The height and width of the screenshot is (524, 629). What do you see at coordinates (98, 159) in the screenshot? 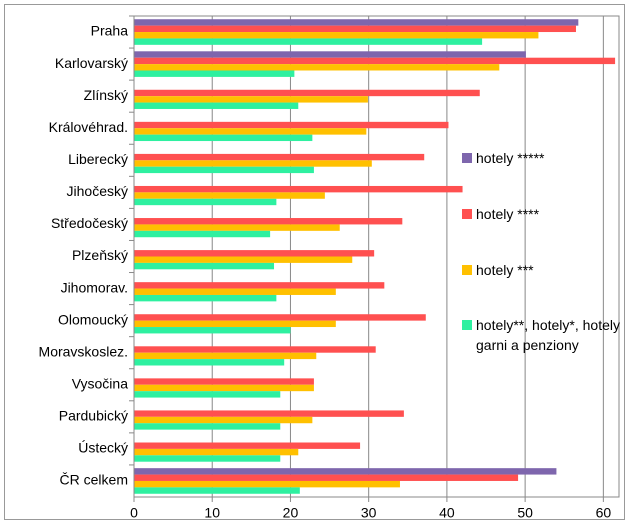
I see `y-tick-label: Liberecký` at bounding box center [98, 159].